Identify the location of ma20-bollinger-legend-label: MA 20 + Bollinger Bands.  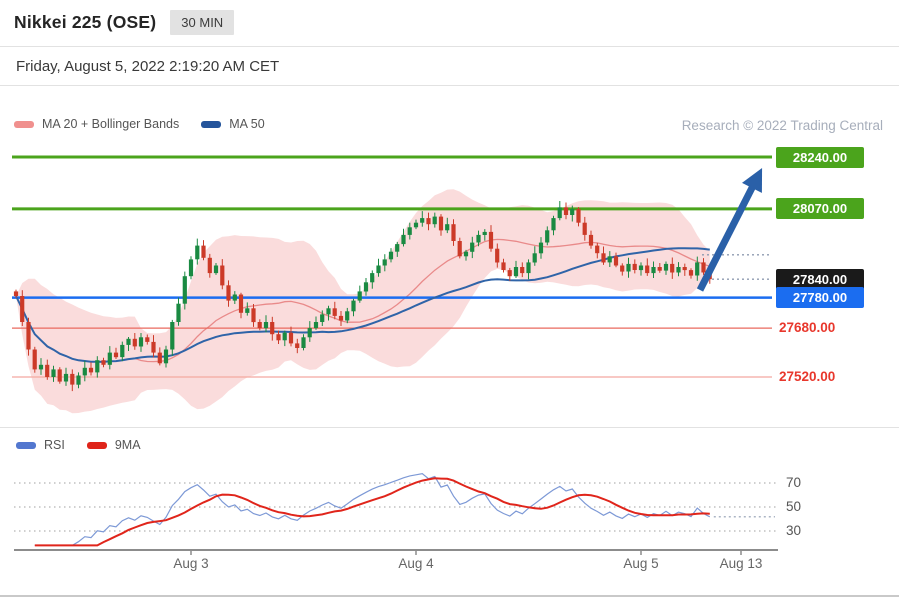
(111, 124).